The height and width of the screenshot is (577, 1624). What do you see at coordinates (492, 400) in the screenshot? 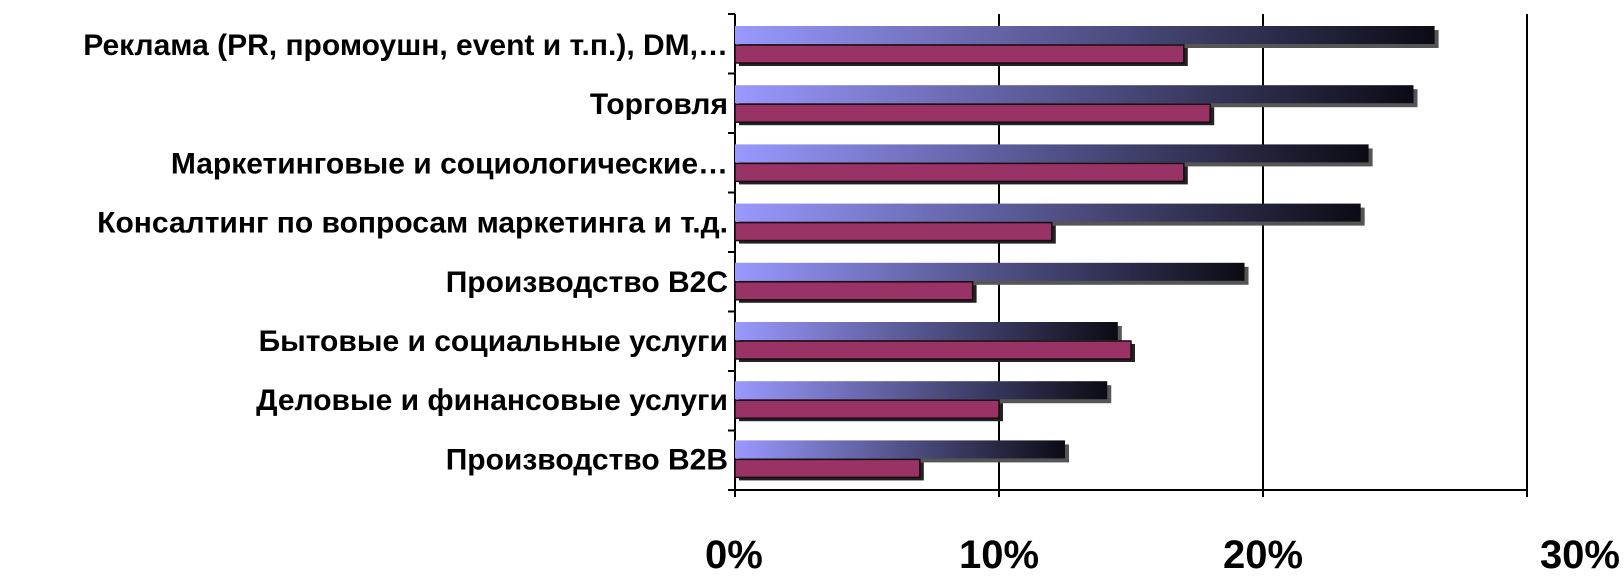
I see `category-label: Деловые и финансовые услуги` at bounding box center [492, 400].